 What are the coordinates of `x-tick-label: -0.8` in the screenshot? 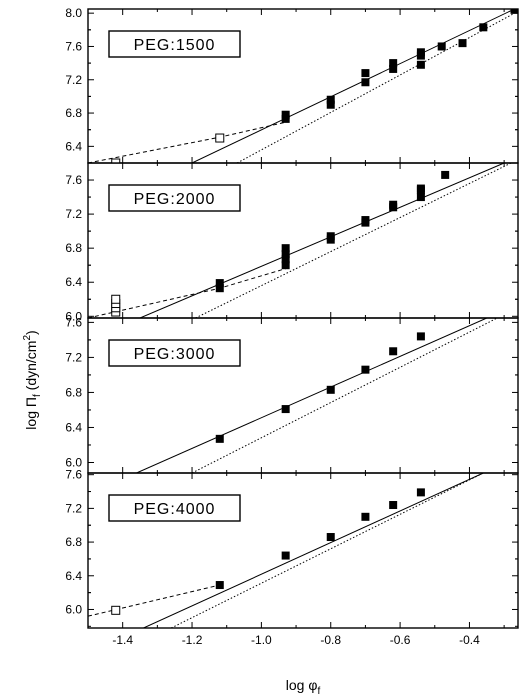 It's located at (330, 640).